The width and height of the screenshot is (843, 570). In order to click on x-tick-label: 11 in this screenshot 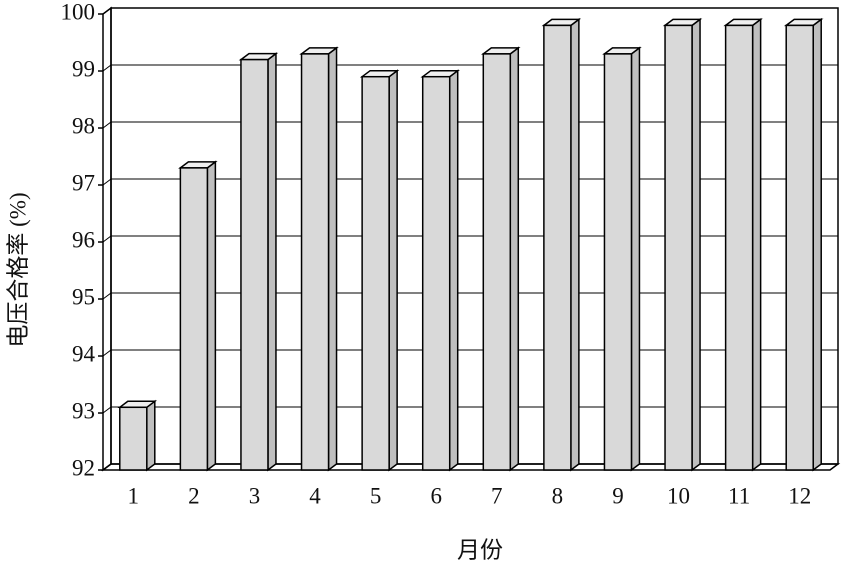, I will do `click(739, 495)`.